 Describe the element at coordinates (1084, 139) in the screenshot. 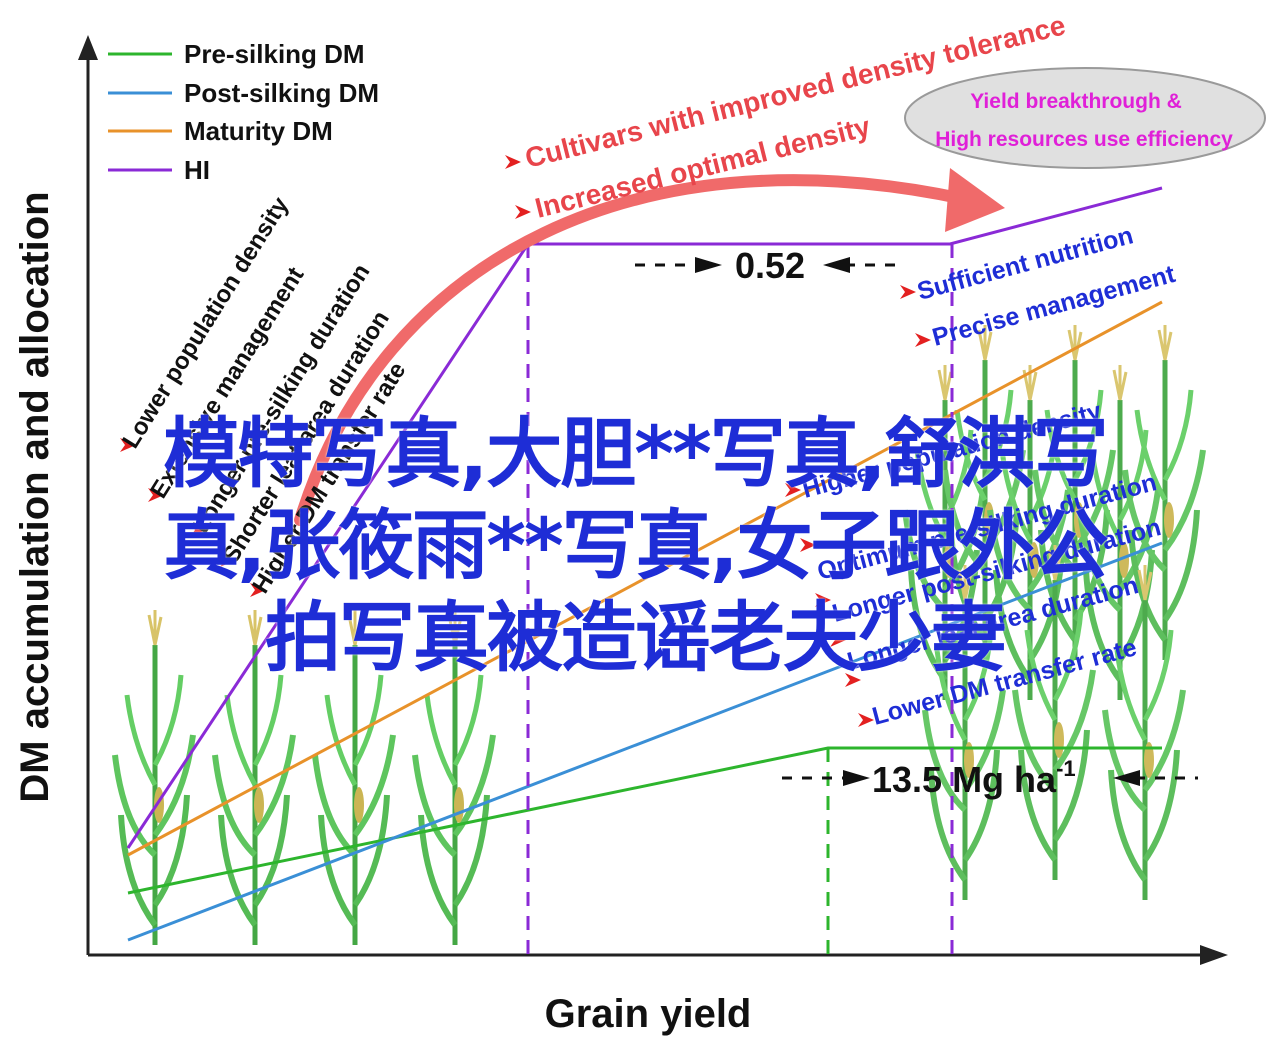

I see `goal-line-2: High resources use efficiency` at that location.